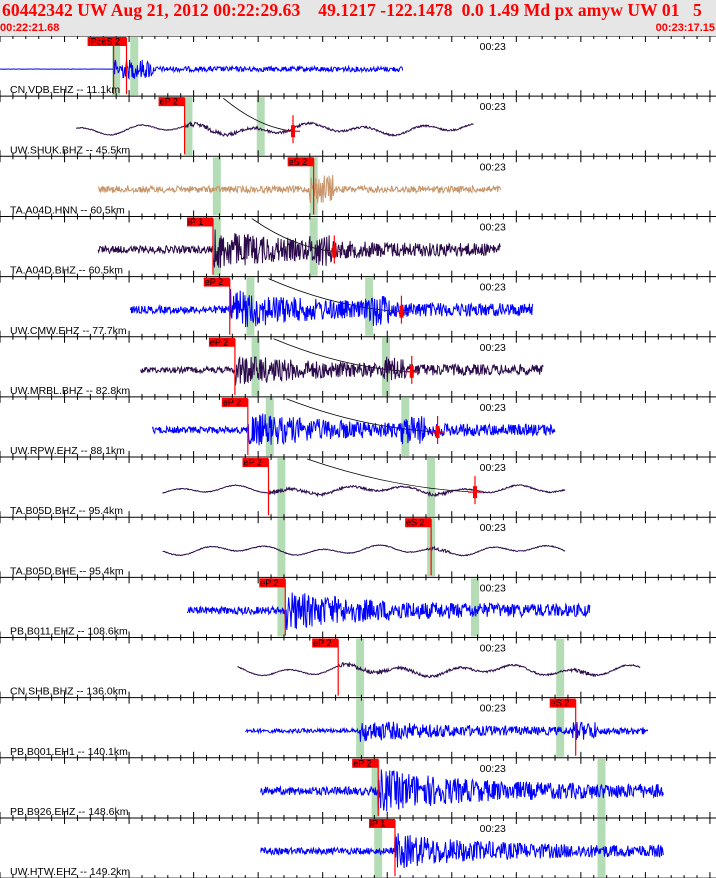 The height and width of the screenshot is (878, 716). Describe the element at coordinates (68, 331) in the screenshot. I see `station-label: UW.CMW.EHZ -- 77.7km` at that location.